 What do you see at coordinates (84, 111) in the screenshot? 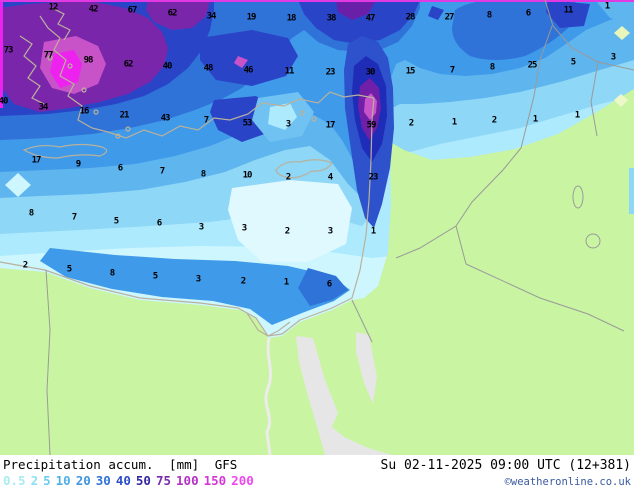
I see `precip-value: 16` at bounding box center [84, 111].